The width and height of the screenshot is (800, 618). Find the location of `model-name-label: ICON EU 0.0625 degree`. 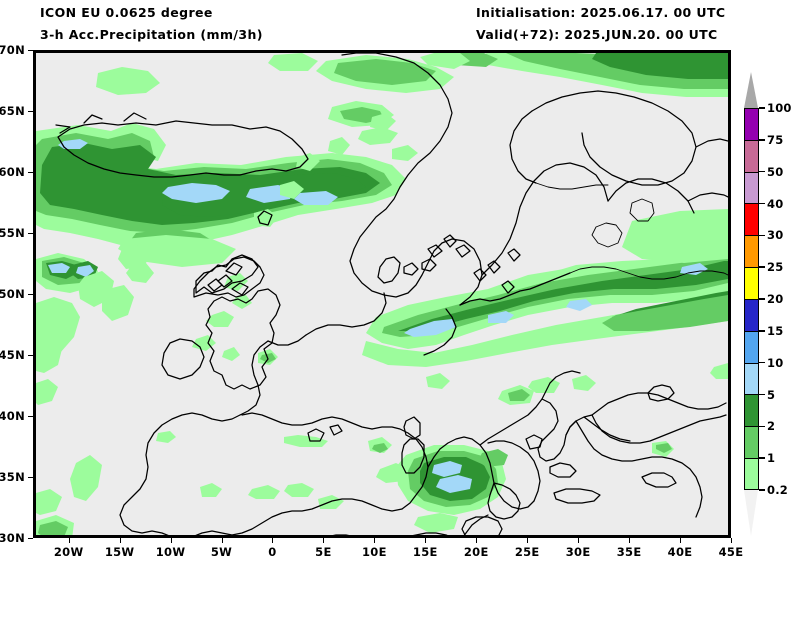

model-name-label: ICON EU 0.0625 degree is located at coordinates (126, 12).